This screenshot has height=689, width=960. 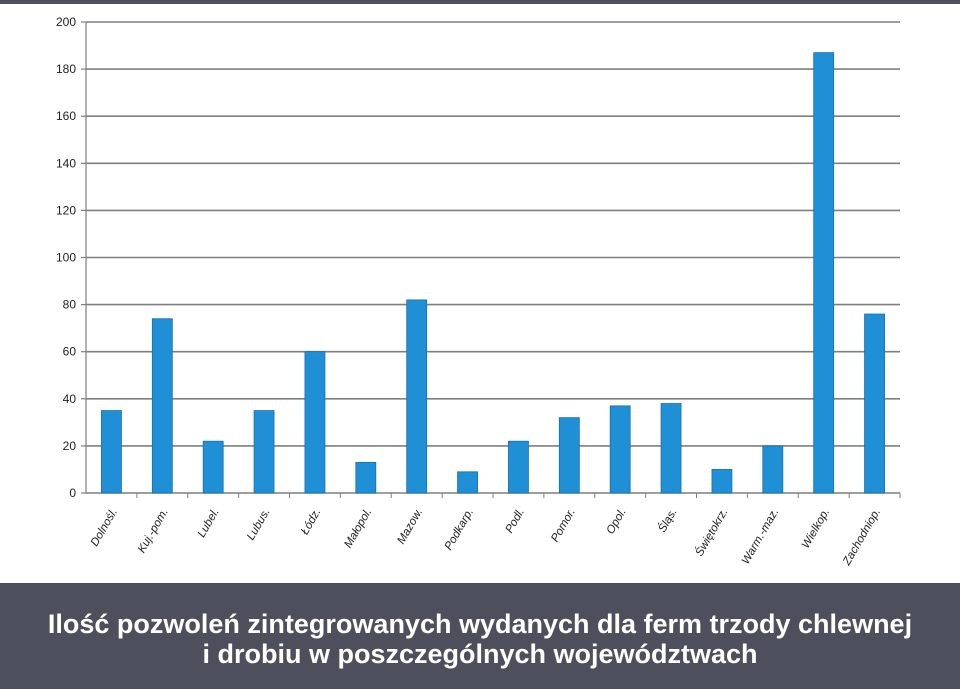 I want to click on caption-line-2: i drobiu w poszczególnych województwach, so click(x=480, y=654).